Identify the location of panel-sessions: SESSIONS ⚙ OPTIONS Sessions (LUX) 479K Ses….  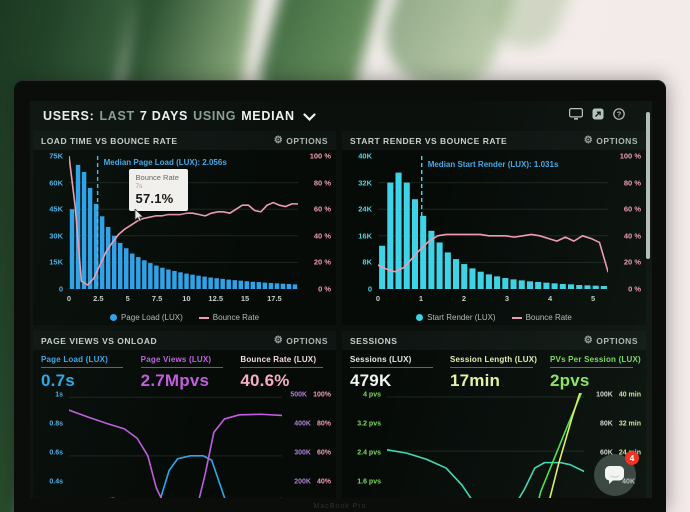
(494, 414).